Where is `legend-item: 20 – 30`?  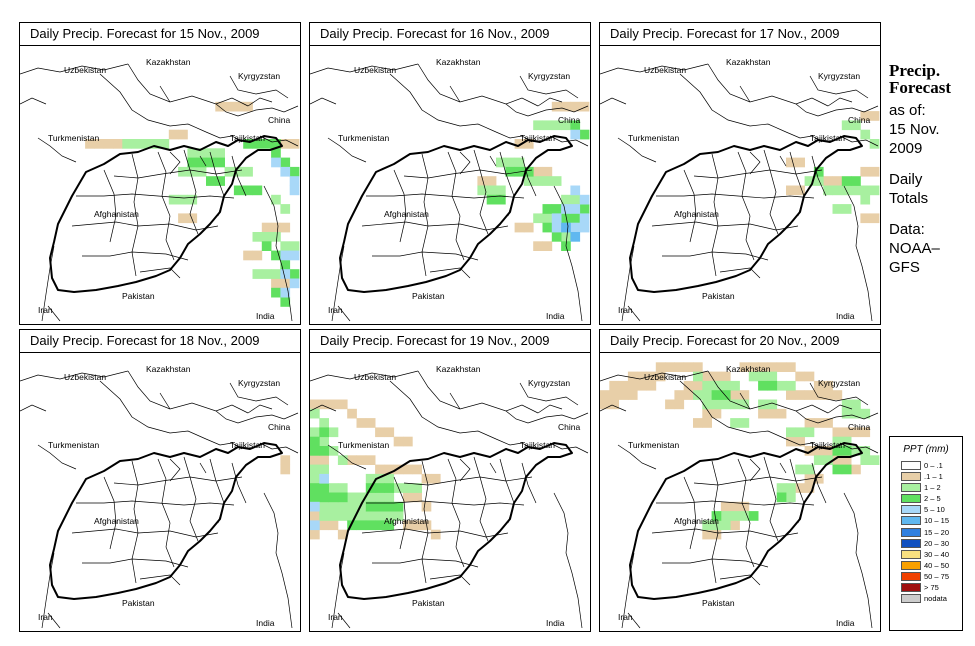
legend-item: 20 – 30 is located at coordinates (926, 543).